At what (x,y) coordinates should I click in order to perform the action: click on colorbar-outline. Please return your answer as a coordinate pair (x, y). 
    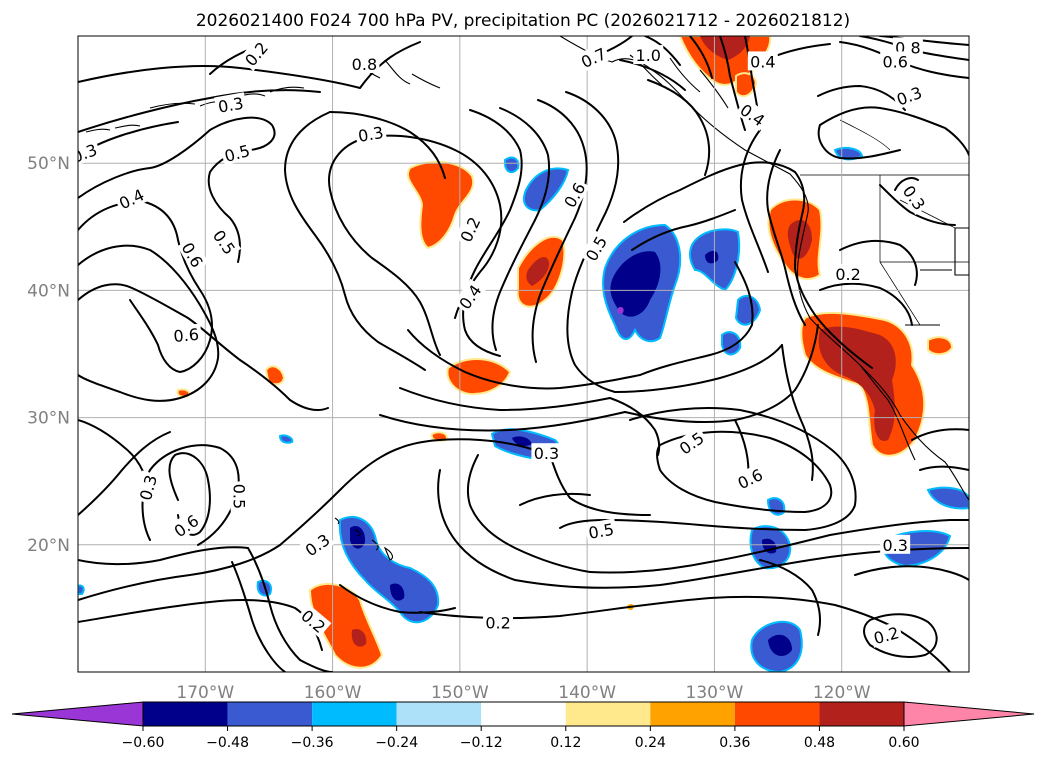
    Looking at the image, I should click on (523, 714).